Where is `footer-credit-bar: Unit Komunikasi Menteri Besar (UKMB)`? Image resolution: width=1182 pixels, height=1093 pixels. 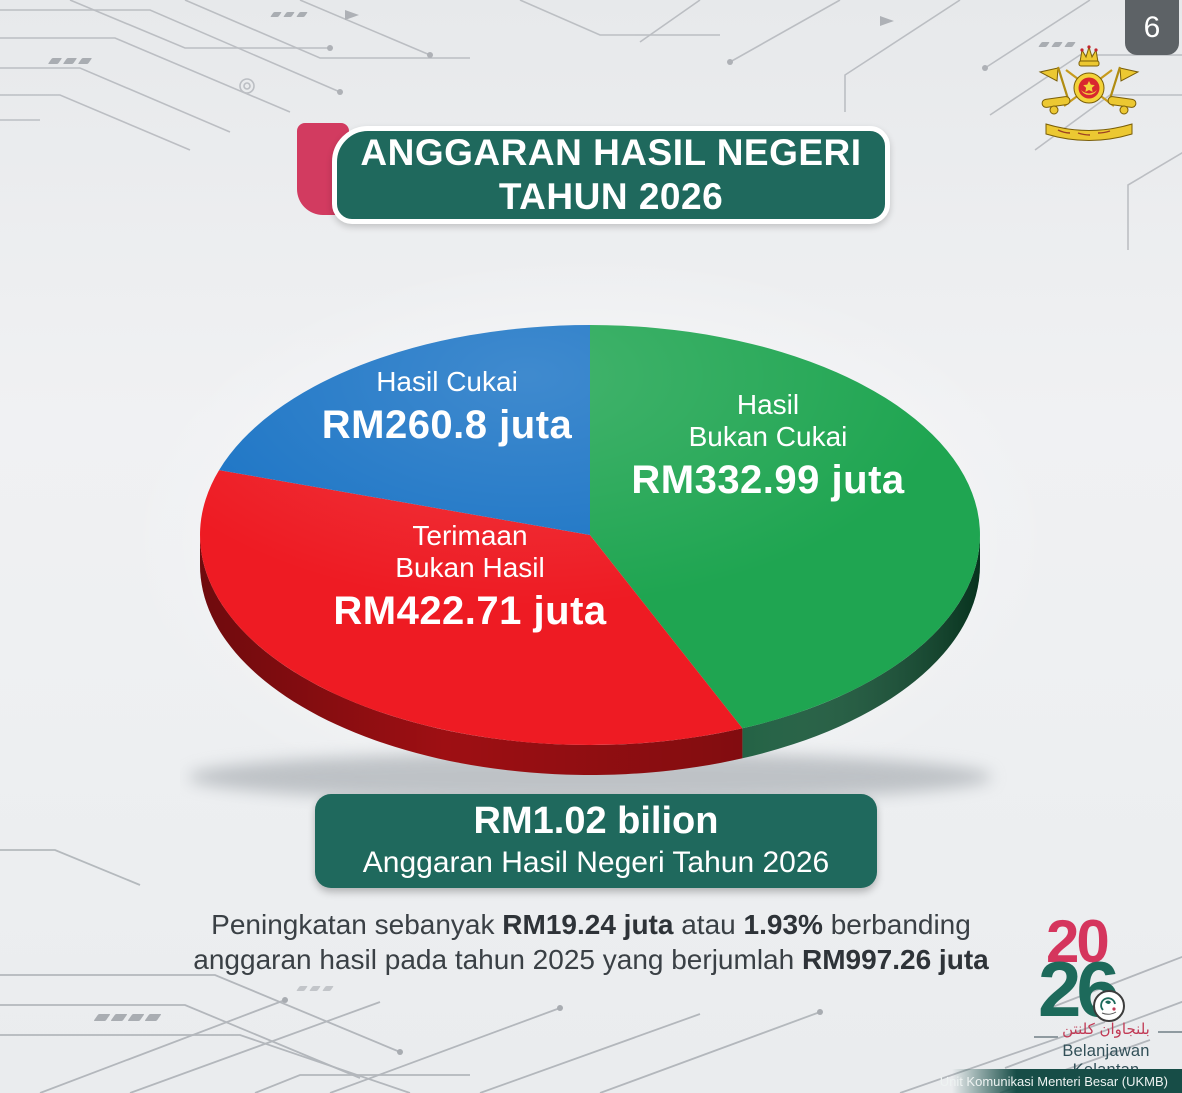 footer-credit-bar: Unit Komunikasi Menteri Besar (UKMB) is located at coordinates (1061, 1081).